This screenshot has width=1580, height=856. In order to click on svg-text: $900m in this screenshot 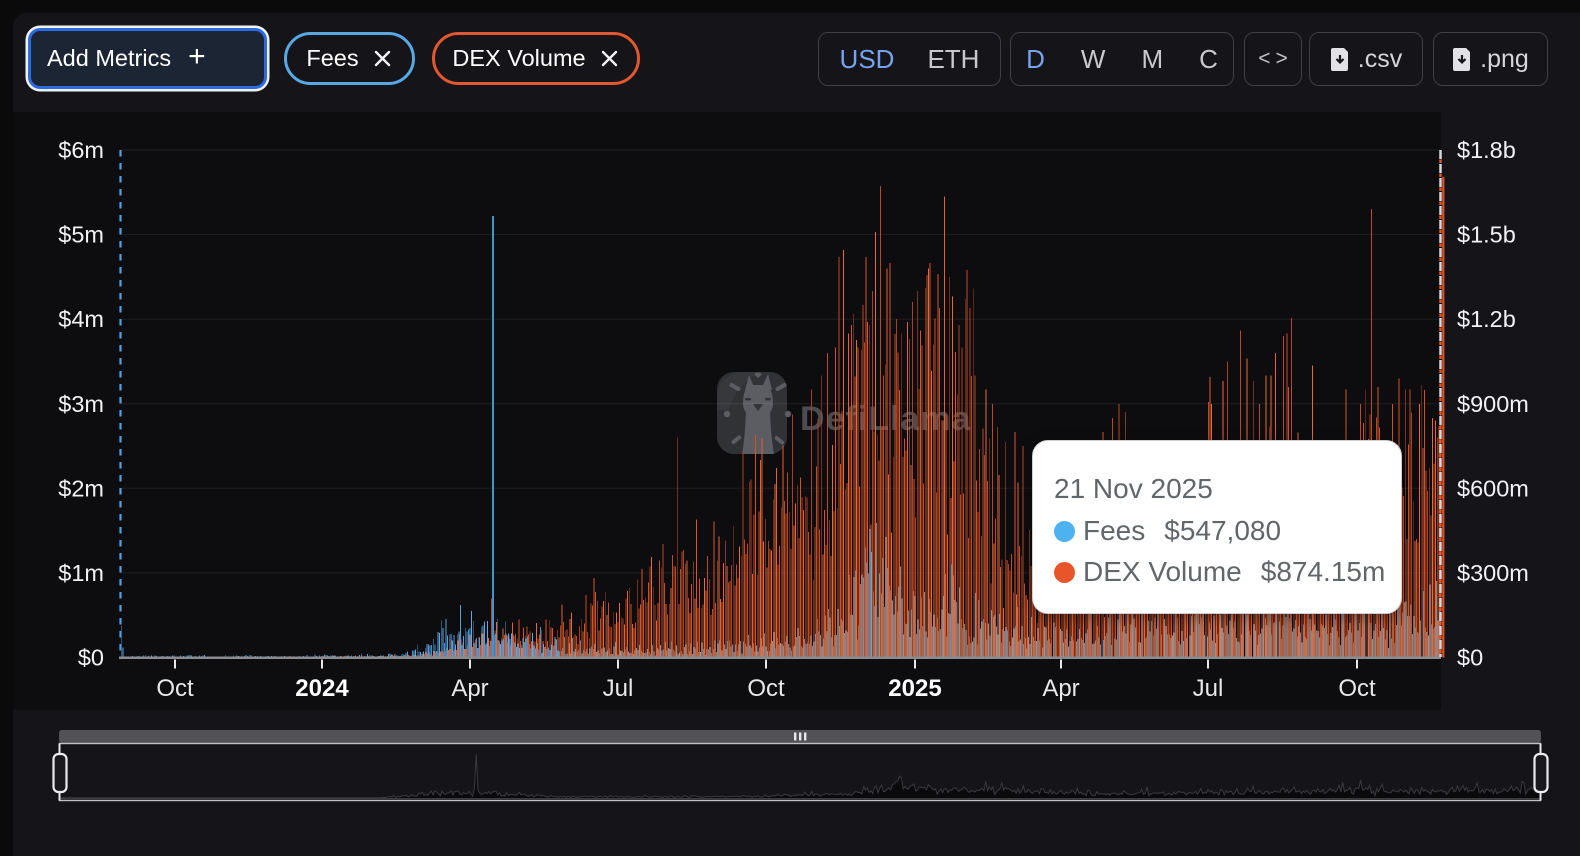, I will do `click(1493, 404)`.